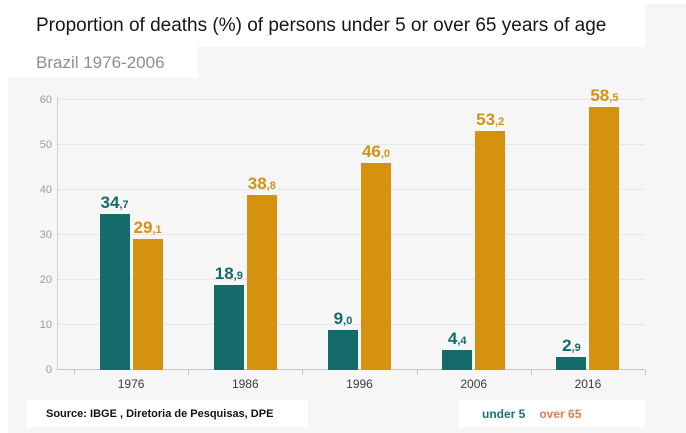  I want to click on x-label-1996: 1996, so click(359, 384).